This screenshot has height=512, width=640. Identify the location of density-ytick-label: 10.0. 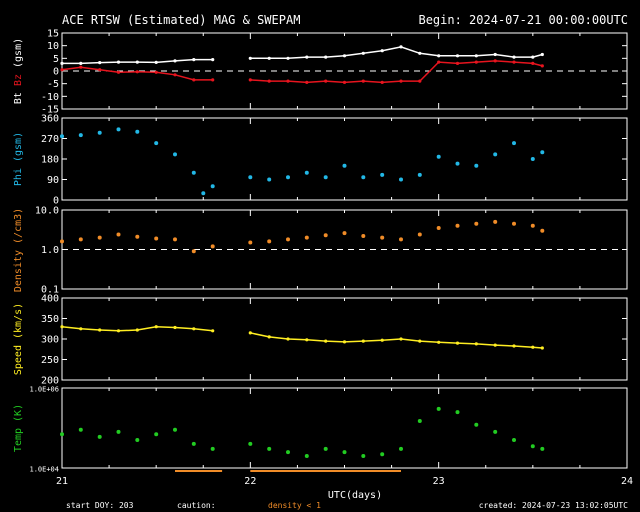
(47, 211).